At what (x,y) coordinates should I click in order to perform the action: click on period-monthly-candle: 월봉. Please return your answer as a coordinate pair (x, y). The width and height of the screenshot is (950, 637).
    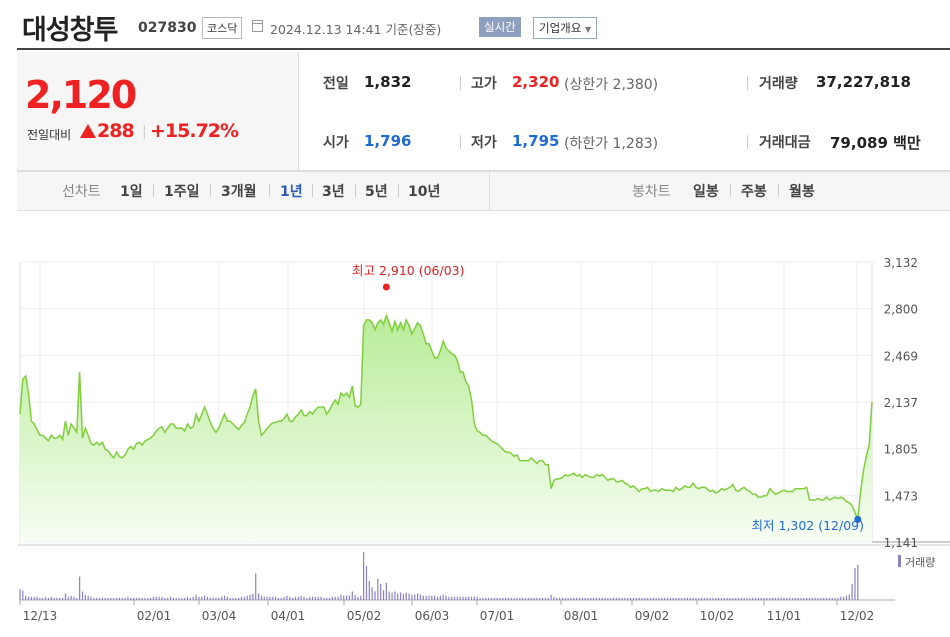
    Looking at the image, I should click on (802, 192).